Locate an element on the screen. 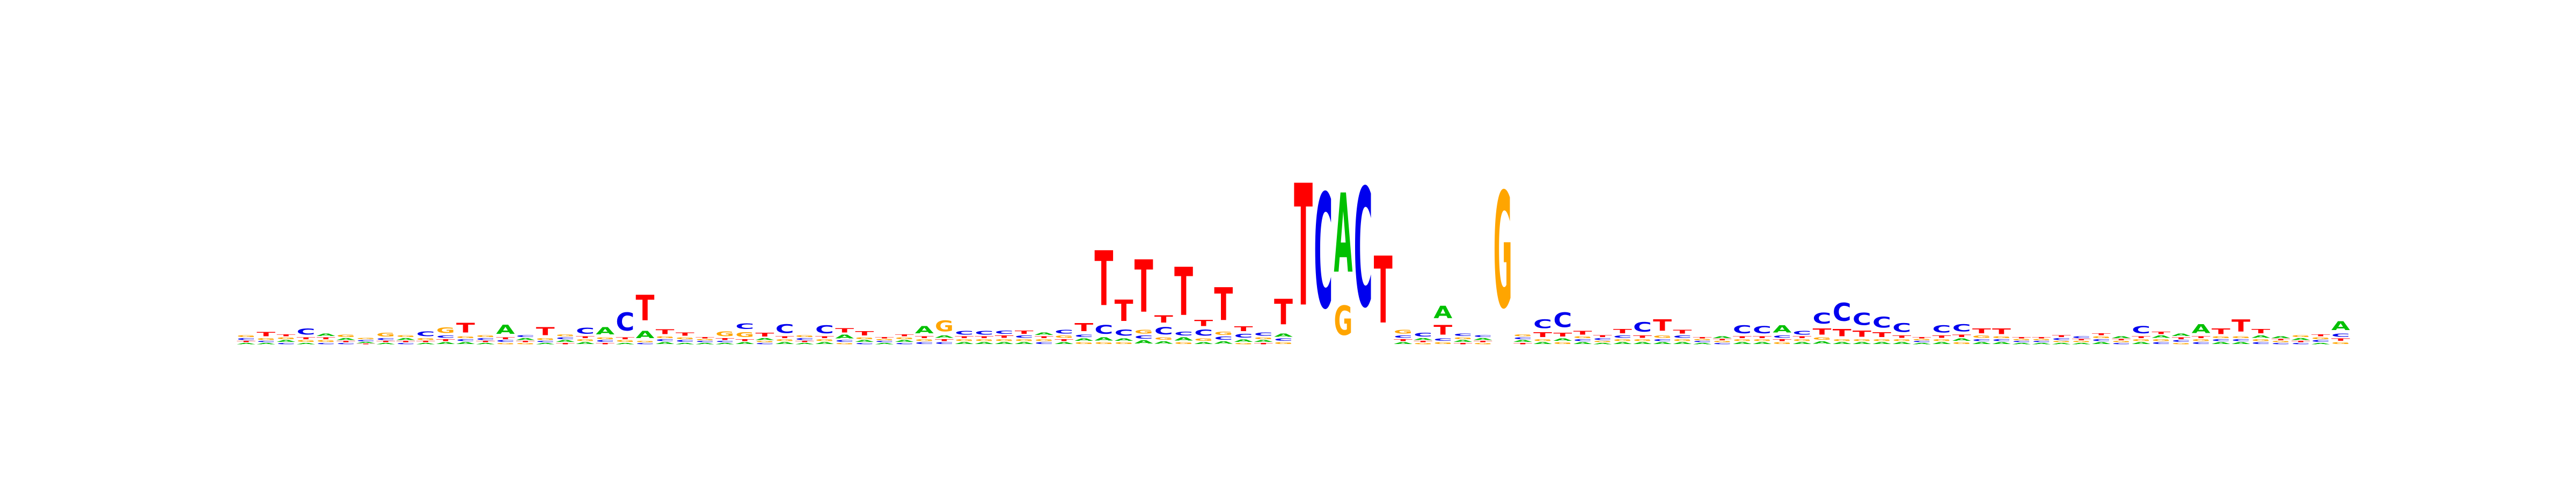 Image resolution: width=2576 pixels, height=483 pixels. logo-column: C is located at coordinates (1323, 253).